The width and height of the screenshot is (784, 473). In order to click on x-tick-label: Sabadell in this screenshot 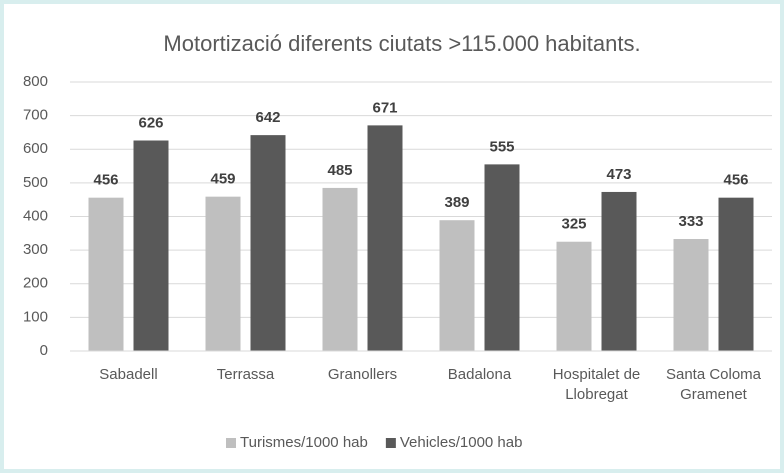, I will do `click(128, 374)`.